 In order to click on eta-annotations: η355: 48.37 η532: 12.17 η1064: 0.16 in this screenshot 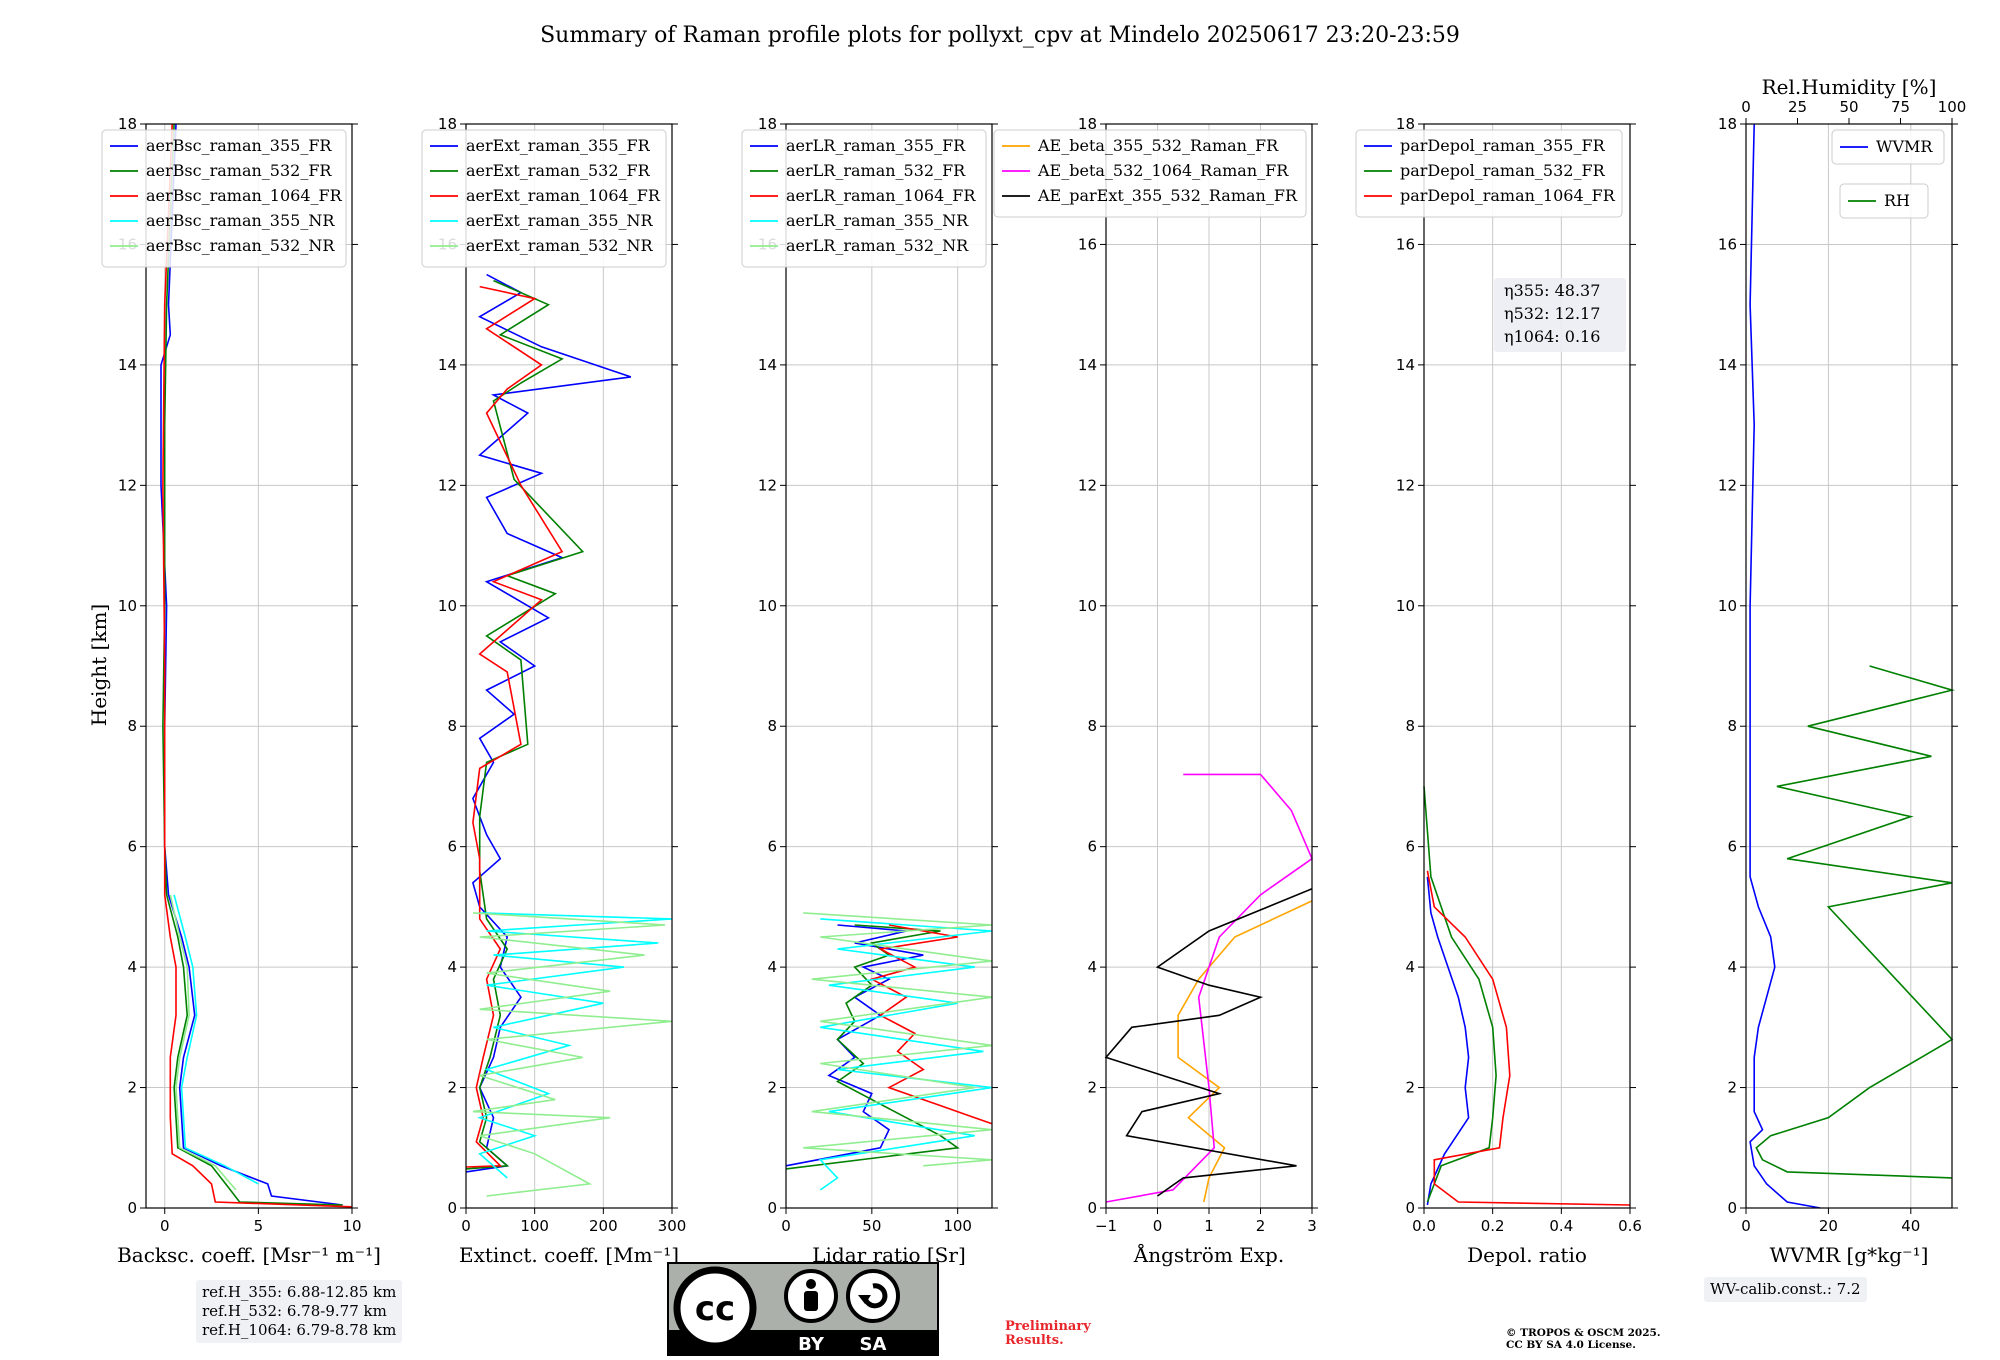, I will do `click(1560, 315)`.